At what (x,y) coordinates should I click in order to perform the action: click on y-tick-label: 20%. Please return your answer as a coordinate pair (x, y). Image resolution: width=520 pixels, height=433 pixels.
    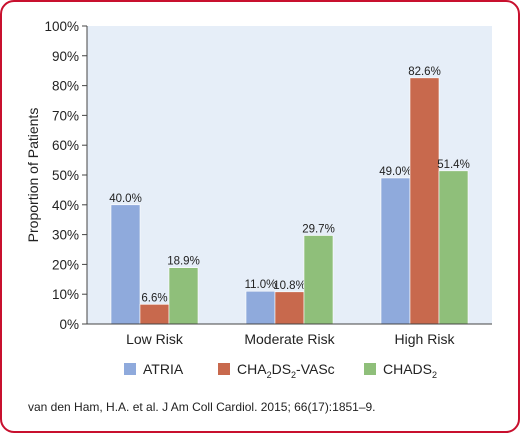
    Looking at the image, I should click on (65, 264).